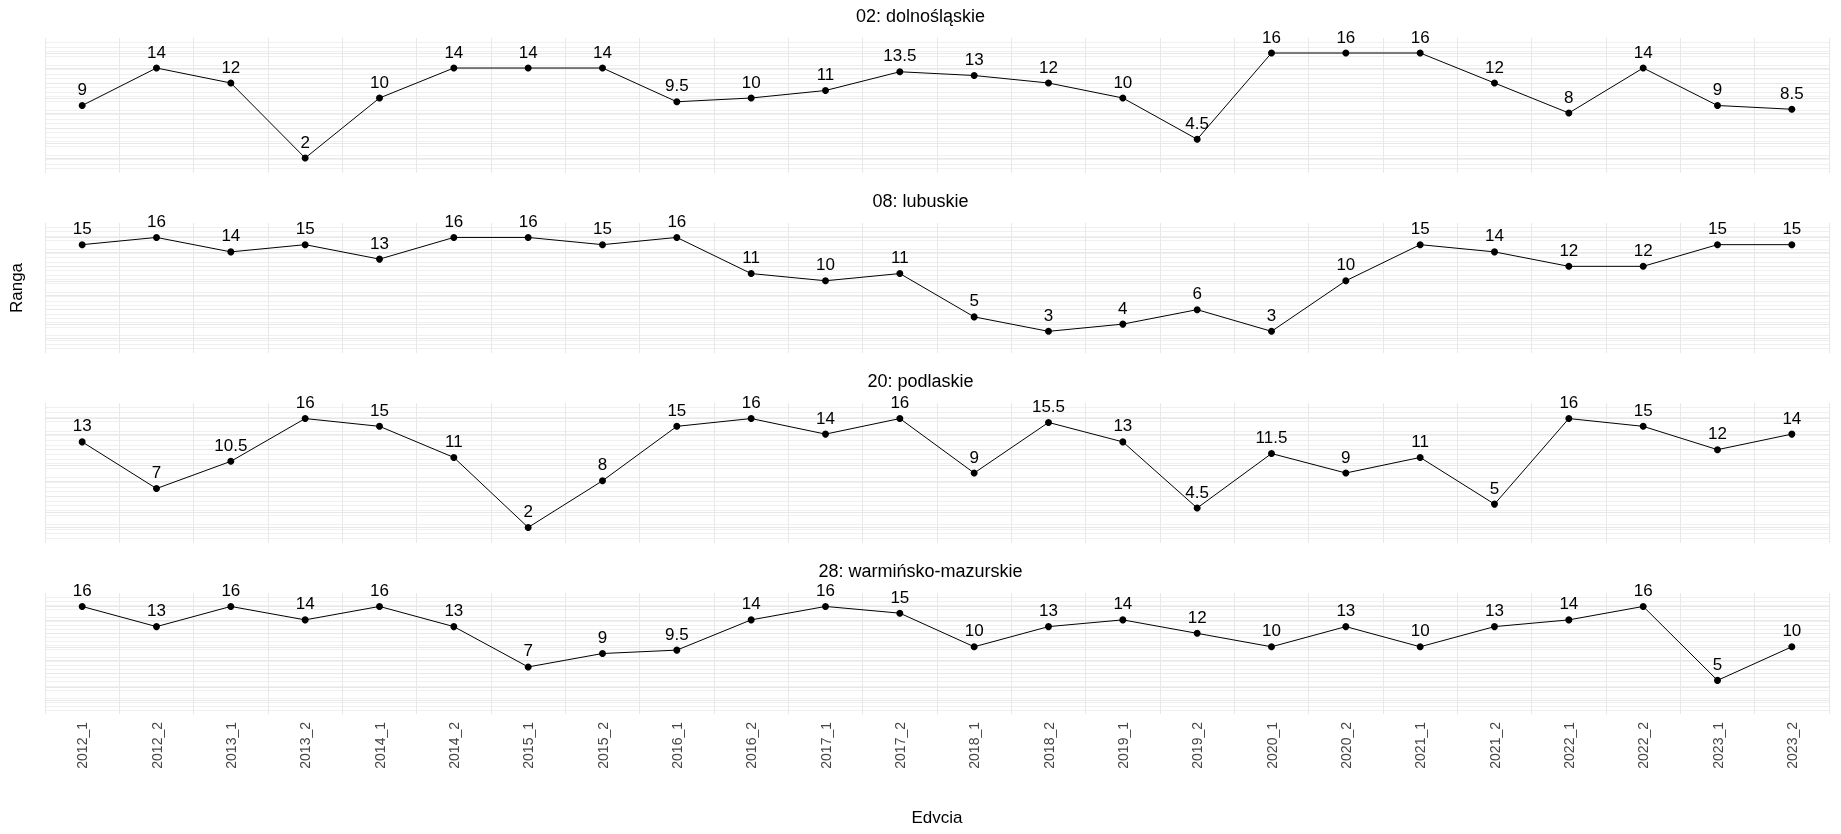 The height and width of the screenshot is (834, 1841). What do you see at coordinates (1791, 745) in the screenshot?
I see `x-tick-label: 2023_2` at bounding box center [1791, 745].